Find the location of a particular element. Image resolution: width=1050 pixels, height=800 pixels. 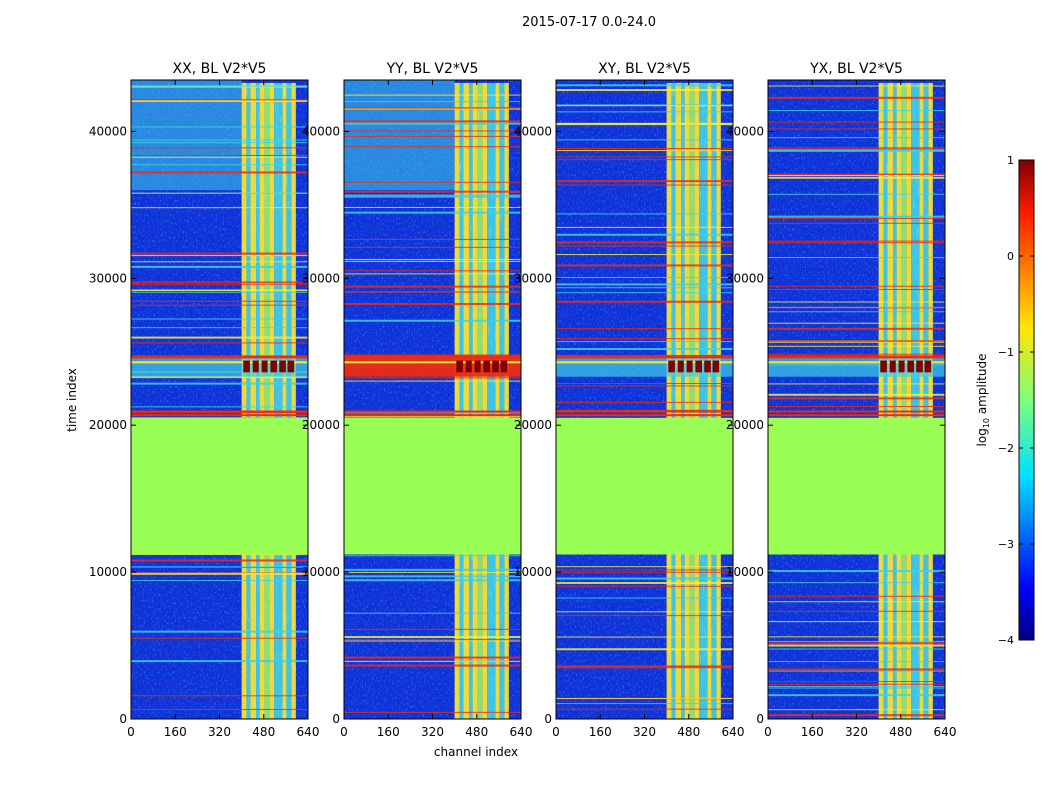

x-tick-label: 320 is located at coordinates (856, 732).